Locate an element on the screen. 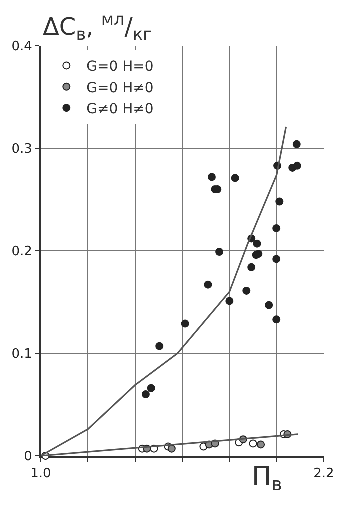 This screenshot has height=506, width=346. legend-label: G=0 H=0 is located at coordinates (120, 67).